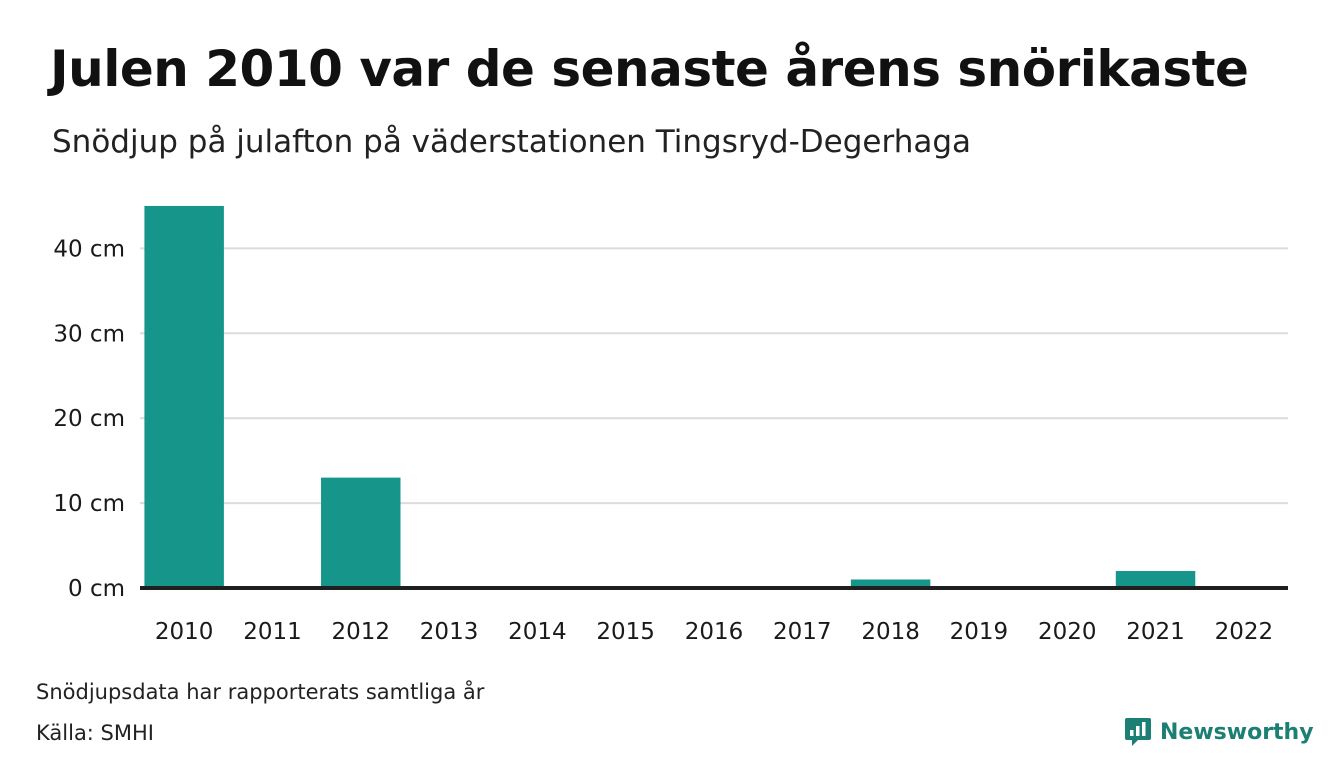 This screenshot has width=1340, height=780. What do you see at coordinates (979, 632) in the screenshot?
I see `x-tick-label: 2019` at bounding box center [979, 632].